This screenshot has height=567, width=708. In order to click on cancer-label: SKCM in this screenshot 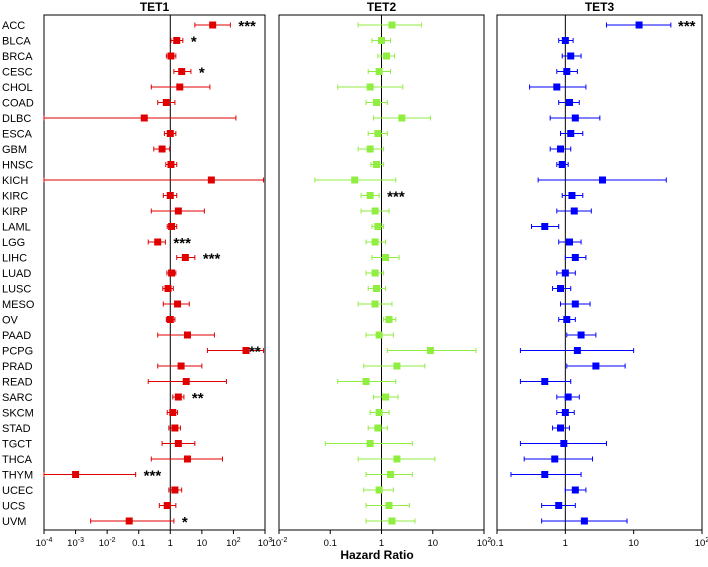, I will do `click(18, 414)`.